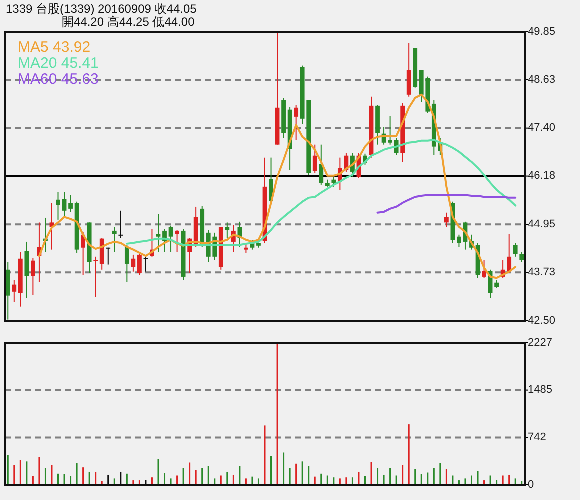 Image resolution: width=580 pixels, height=500 pixels. What do you see at coordinates (58, 63) in the screenshot?
I see `text: MA20 45.41` at bounding box center [58, 63].